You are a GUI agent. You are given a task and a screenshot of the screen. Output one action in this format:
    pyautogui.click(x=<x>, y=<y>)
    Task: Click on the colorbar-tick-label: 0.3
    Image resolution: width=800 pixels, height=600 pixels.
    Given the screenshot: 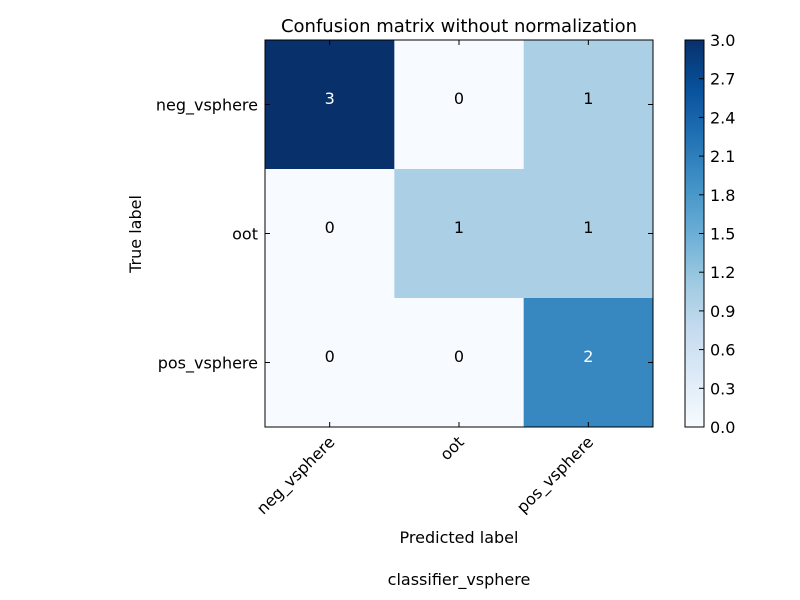 What is the action you would take?
    pyautogui.click(x=722, y=388)
    